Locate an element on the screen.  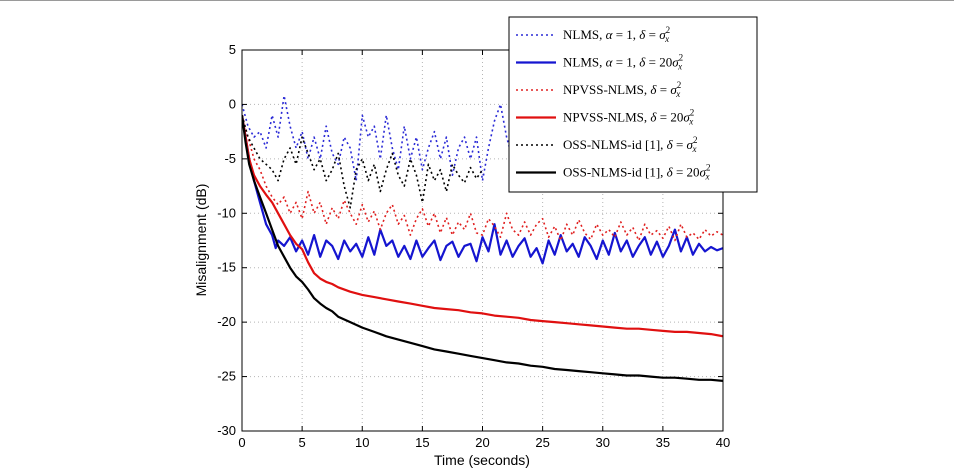
legend-entry-4: NPVSS-NLMS, δ = 20σ2 x is located at coordinates (628, 117).